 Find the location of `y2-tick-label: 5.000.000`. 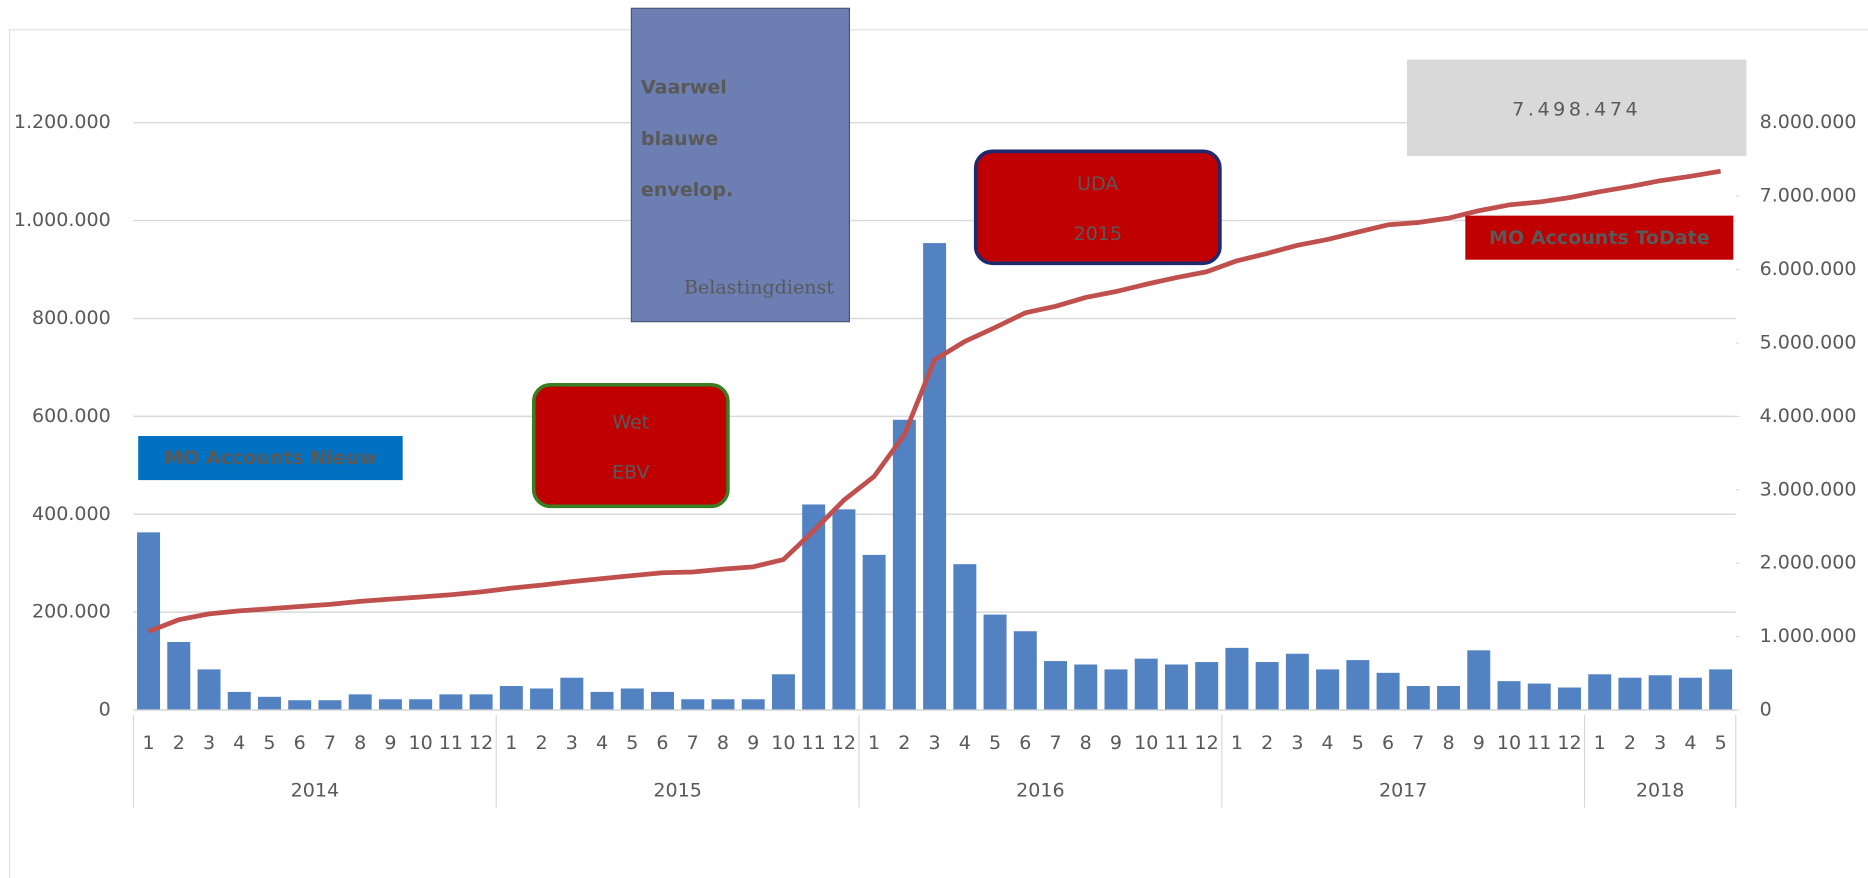

y2-tick-label: 5.000.000 is located at coordinates (1808, 342).